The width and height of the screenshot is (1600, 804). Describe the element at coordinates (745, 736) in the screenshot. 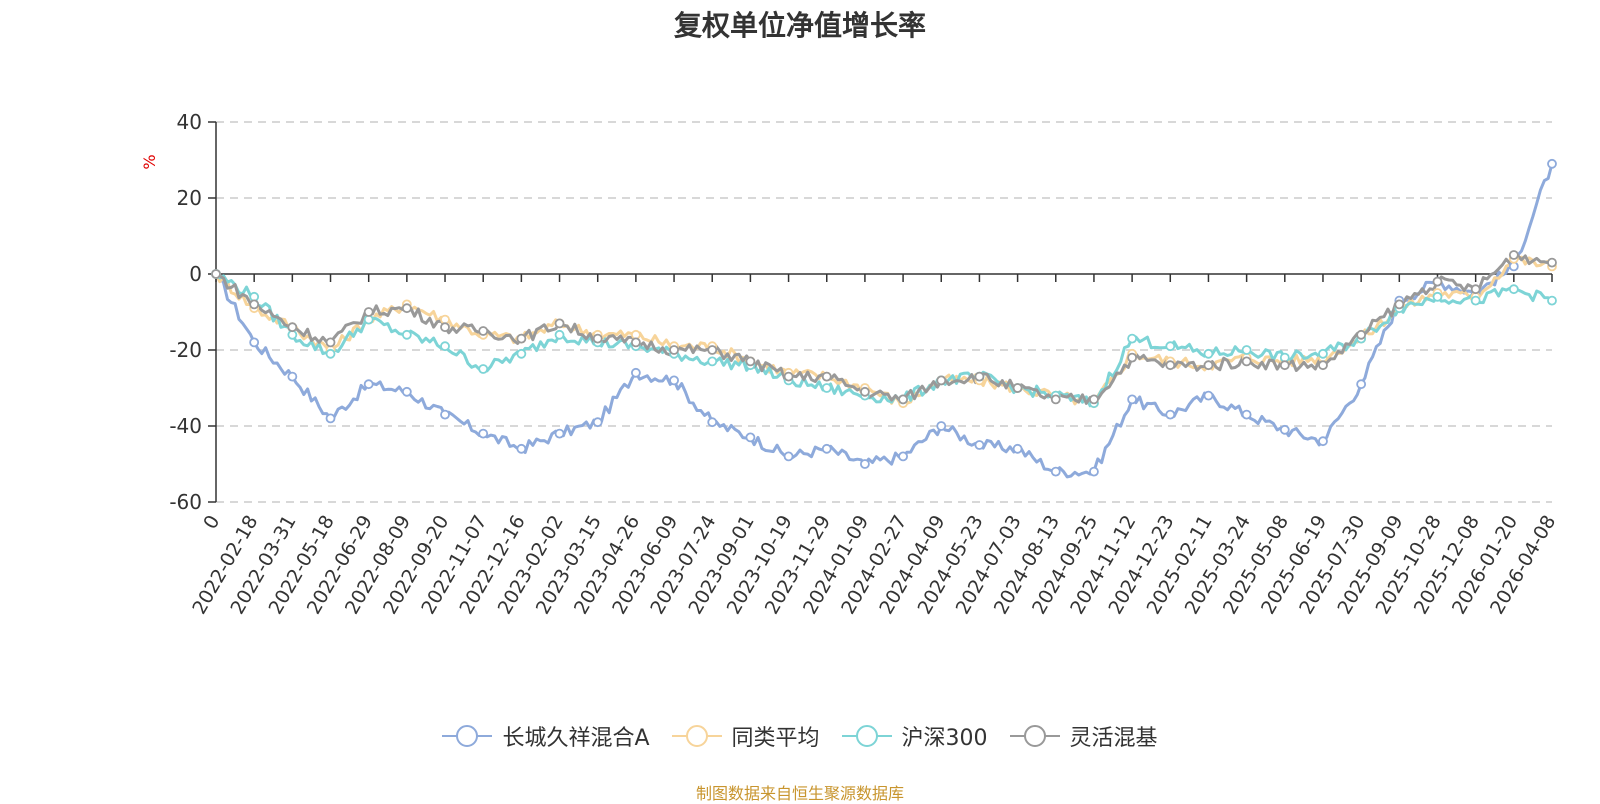

I see `legend-item: 同类平均` at that location.